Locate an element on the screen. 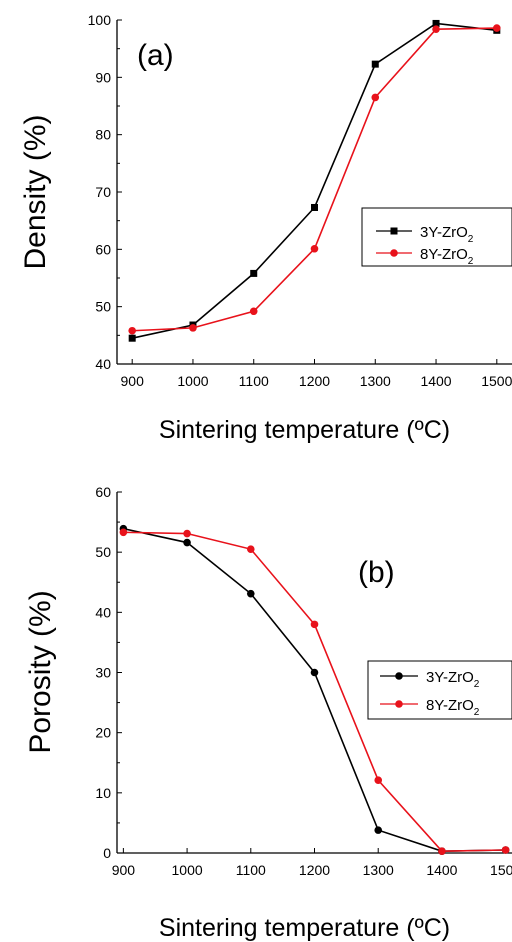 This screenshot has width=512, height=942. y-axis-label: Porosity (%) is located at coordinates (40, 671).